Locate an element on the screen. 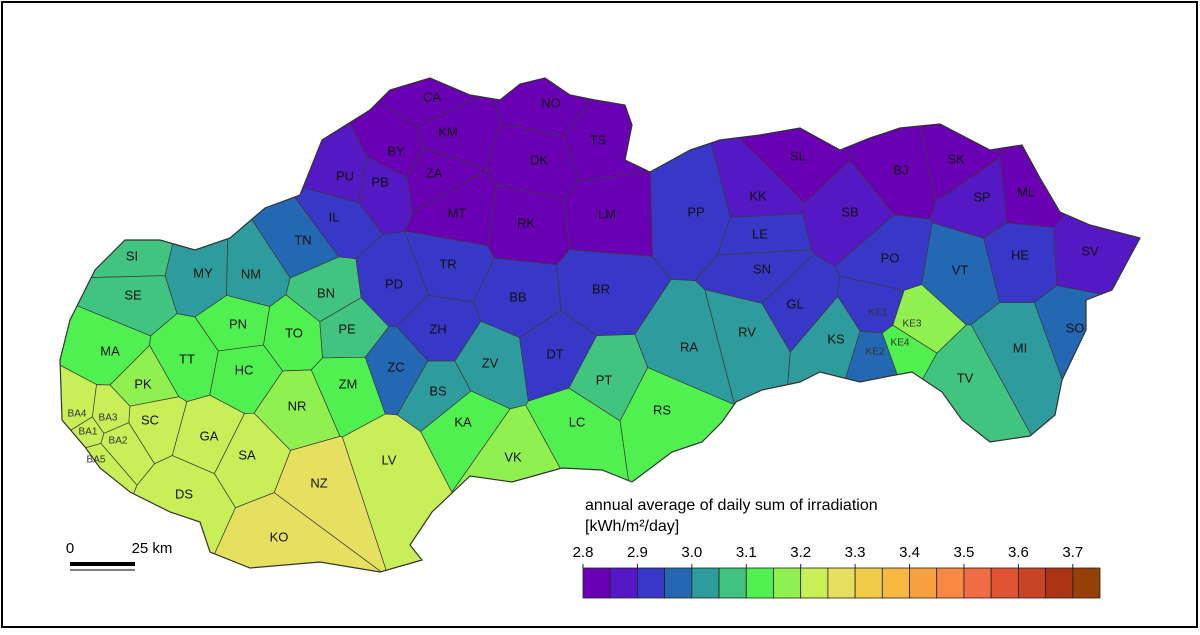 The width and height of the screenshot is (1200, 635). district-label: RA is located at coordinates (689, 346).